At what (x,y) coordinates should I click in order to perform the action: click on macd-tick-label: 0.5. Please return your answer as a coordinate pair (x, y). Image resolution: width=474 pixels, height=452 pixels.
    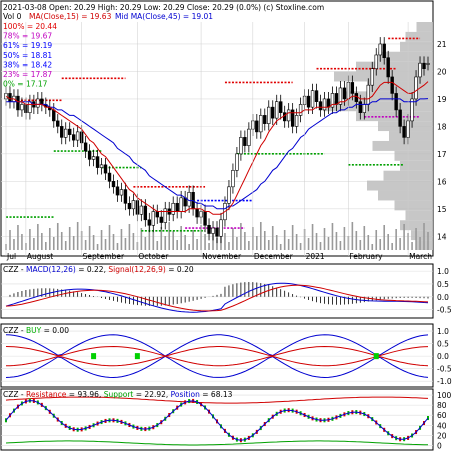
    Looking at the image, I should click on (443, 284).